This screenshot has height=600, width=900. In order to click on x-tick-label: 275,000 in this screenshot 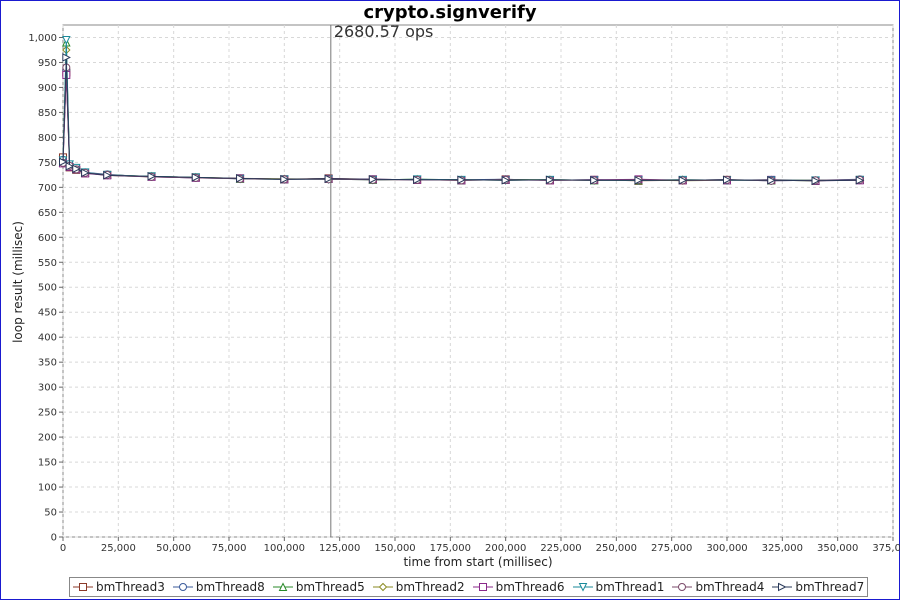, I will do `click(671, 548)`.